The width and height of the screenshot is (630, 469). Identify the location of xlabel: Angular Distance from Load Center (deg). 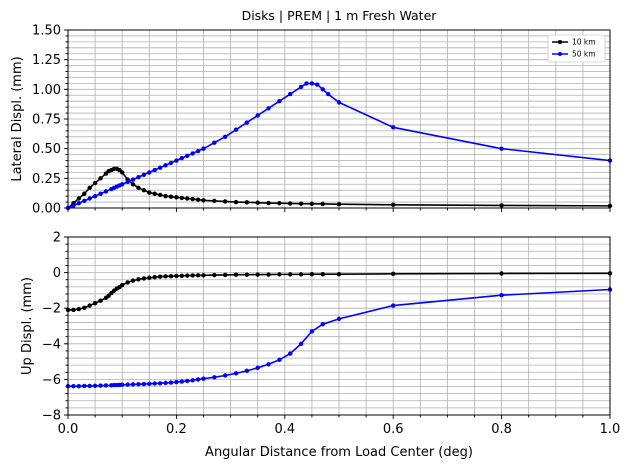
(339, 452).